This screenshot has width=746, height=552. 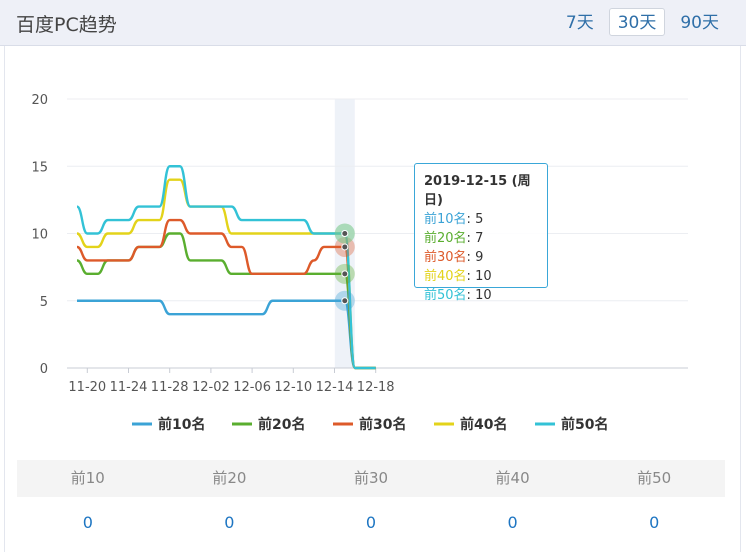 I want to click on tooltip-date: 2019-12-15 (周日), so click(x=477, y=191).